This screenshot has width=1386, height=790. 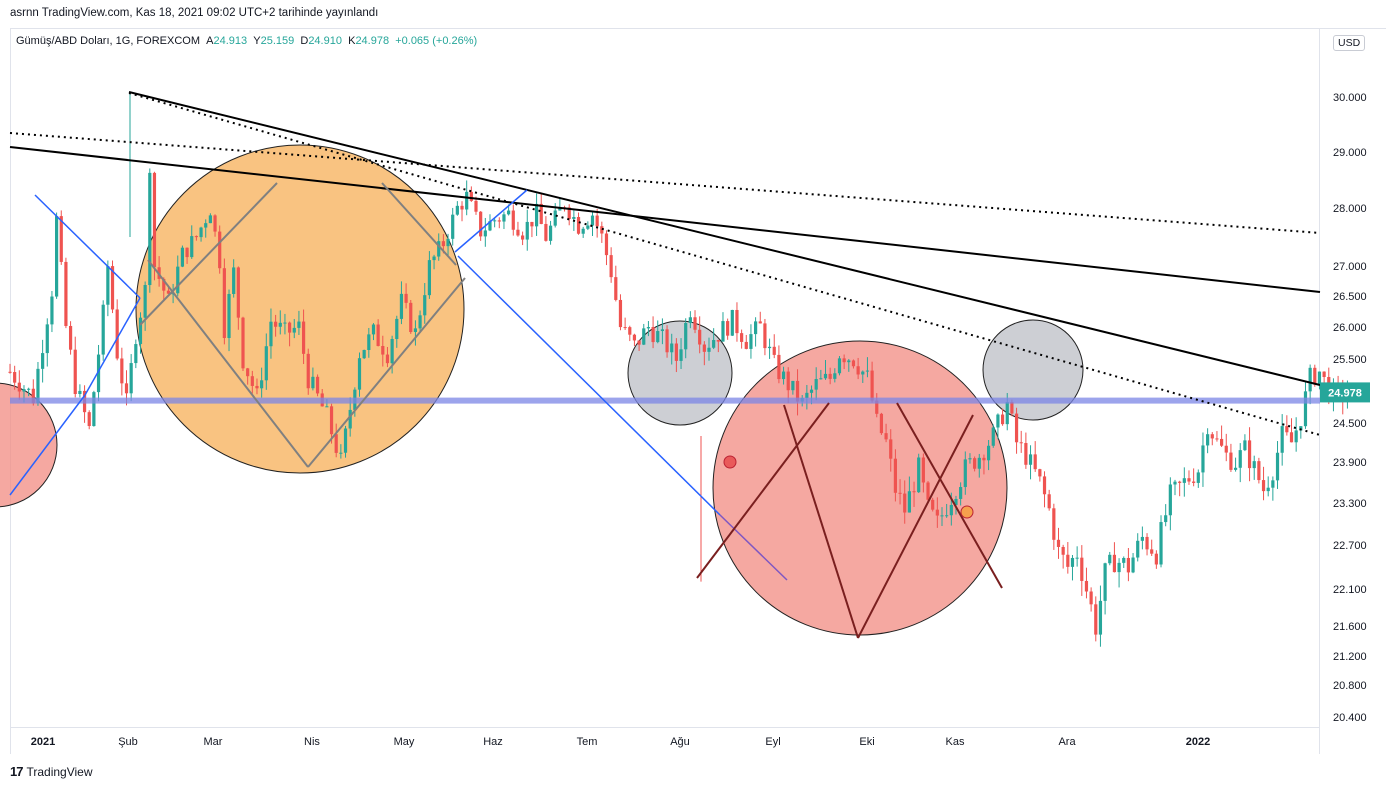 I want to click on price-tick-label: 30.000, so click(x=1350, y=98).